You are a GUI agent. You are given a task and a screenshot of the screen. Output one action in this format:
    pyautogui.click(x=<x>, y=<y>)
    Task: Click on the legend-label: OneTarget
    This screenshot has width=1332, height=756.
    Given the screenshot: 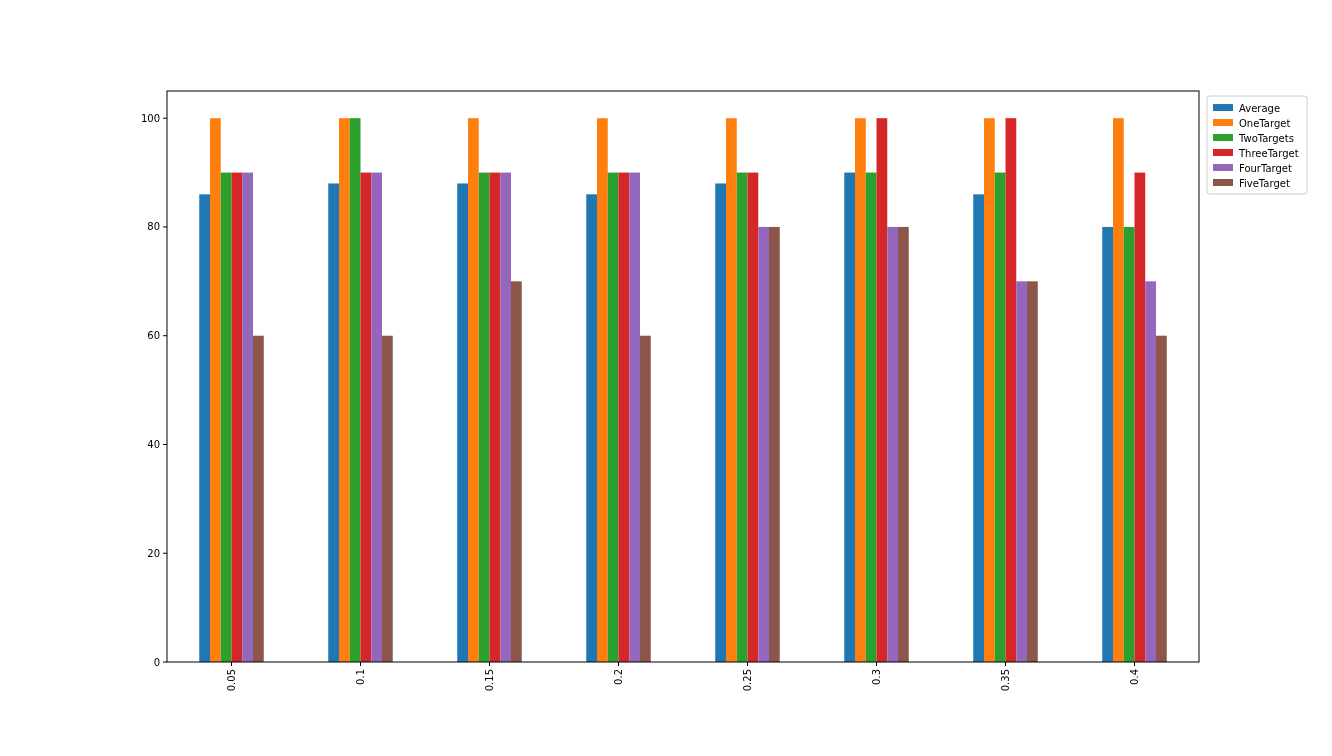 What is the action you would take?
    pyautogui.click(x=1265, y=123)
    